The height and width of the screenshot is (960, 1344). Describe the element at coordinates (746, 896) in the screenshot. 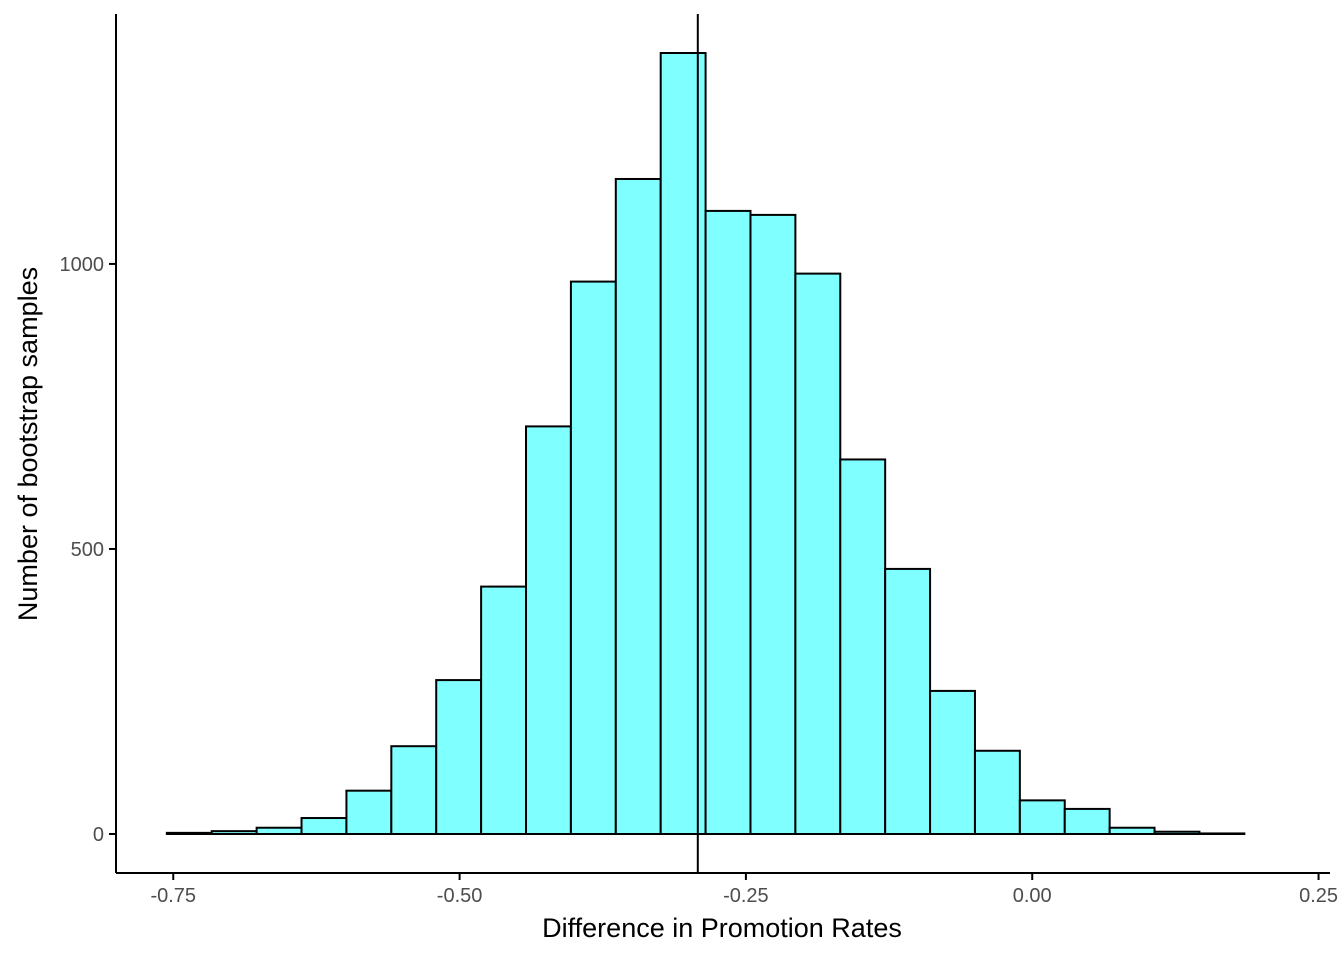

I see `x-tick-label: -0.25` at that location.